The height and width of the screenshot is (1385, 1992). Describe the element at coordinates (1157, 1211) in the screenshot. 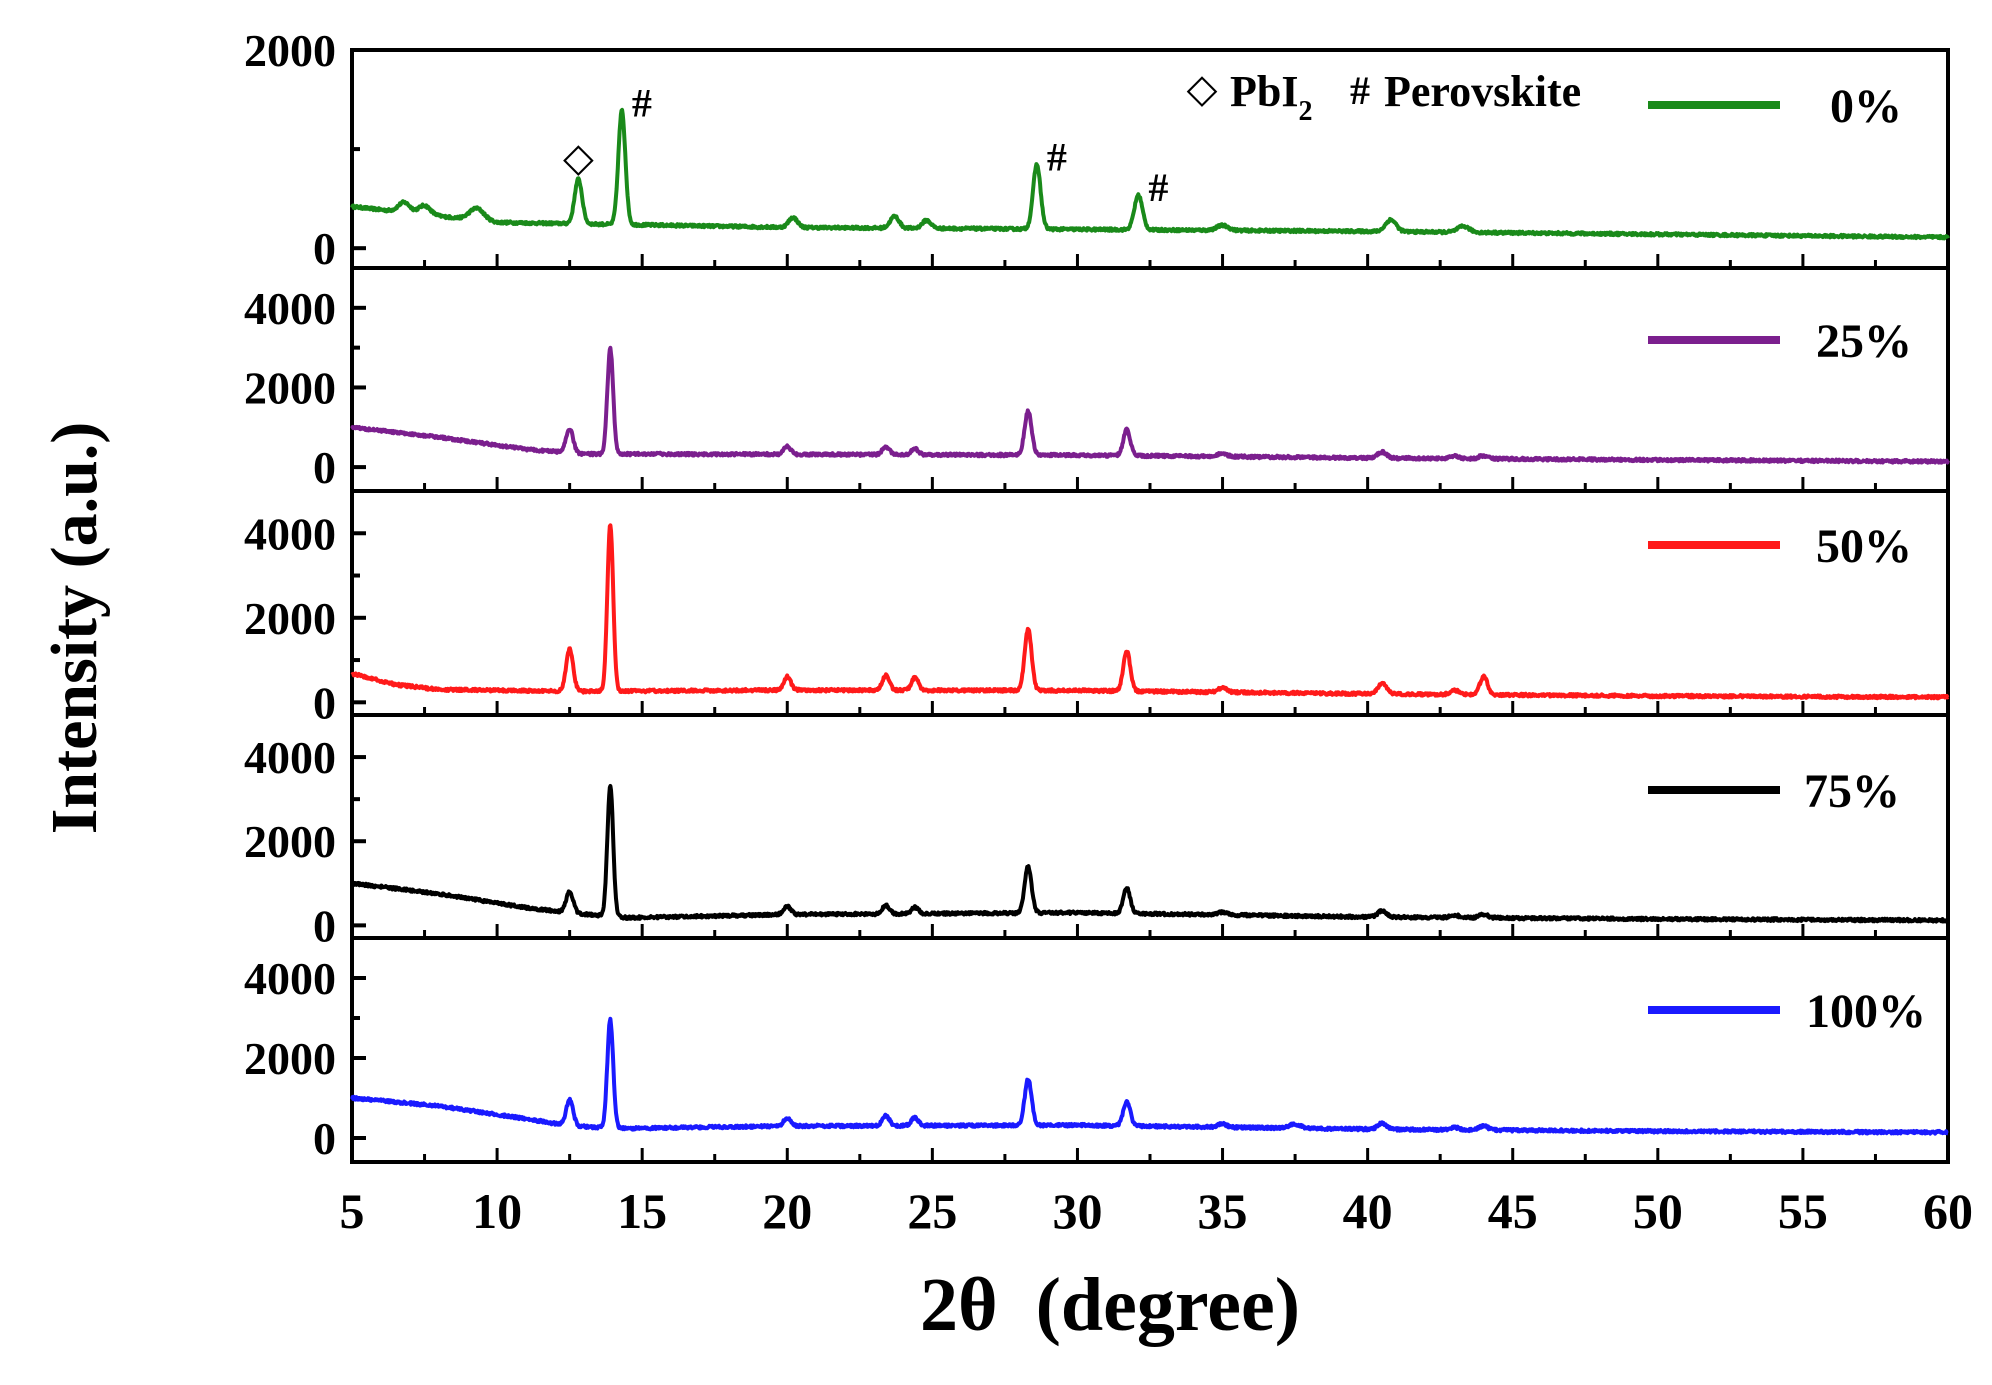

I see `x-axis: 5 10 15 20 25 30 35 40 45 50 55 60` at that location.